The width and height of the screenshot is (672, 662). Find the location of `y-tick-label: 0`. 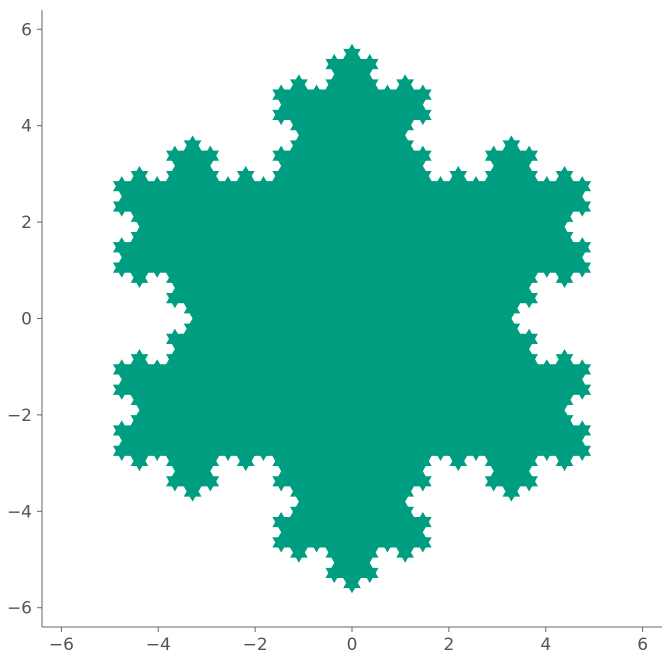

y-tick-label: 0 is located at coordinates (26, 320).